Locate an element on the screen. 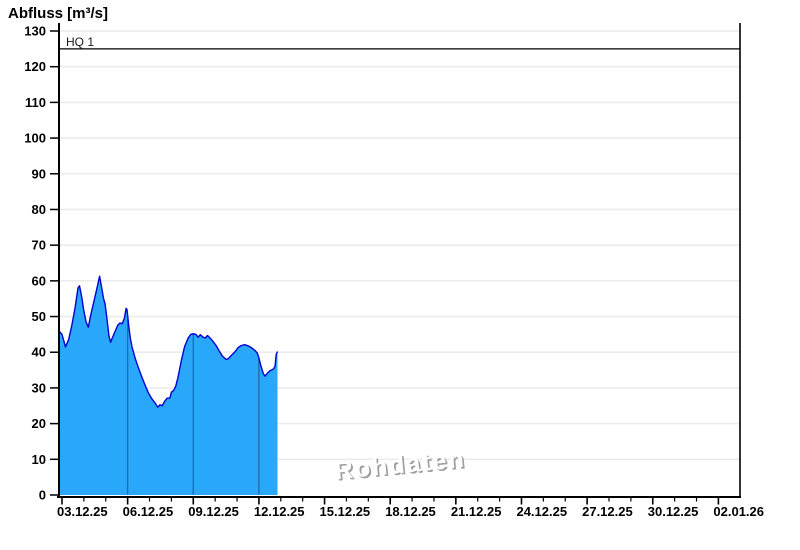 The width and height of the screenshot is (800, 550). y-axis-title: Abfluss [m³/s] is located at coordinates (58, 13).